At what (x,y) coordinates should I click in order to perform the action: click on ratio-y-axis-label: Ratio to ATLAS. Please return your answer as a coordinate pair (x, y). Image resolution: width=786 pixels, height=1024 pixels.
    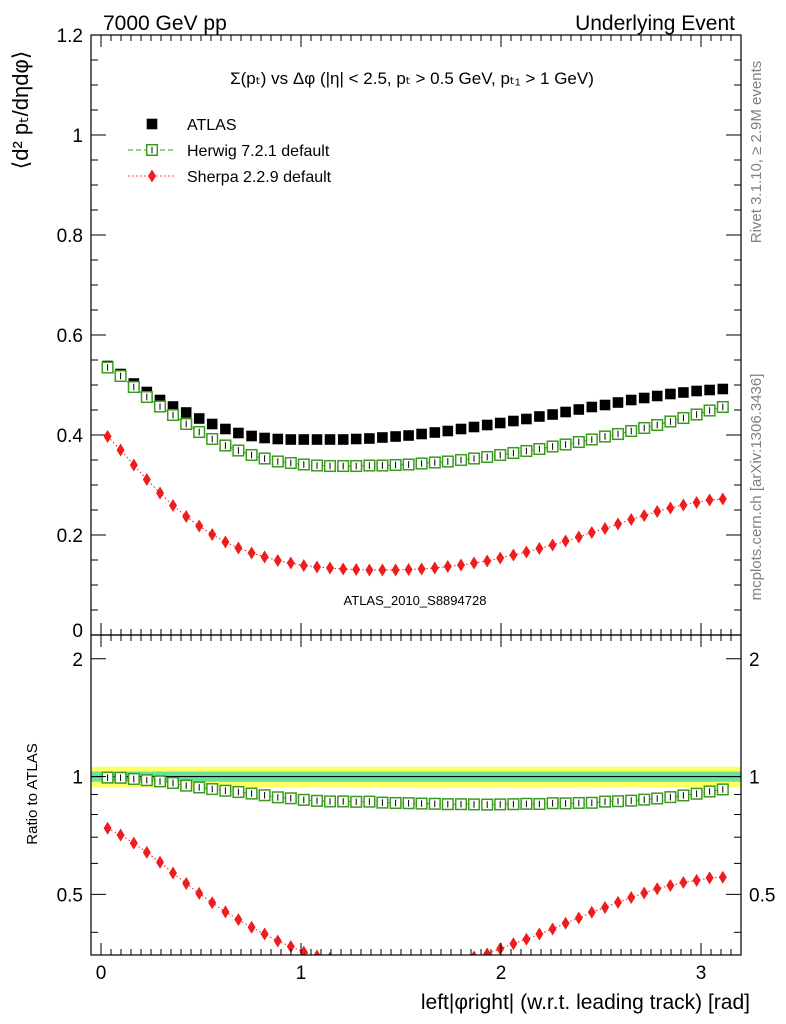
    Looking at the image, I should click on (32, 793).